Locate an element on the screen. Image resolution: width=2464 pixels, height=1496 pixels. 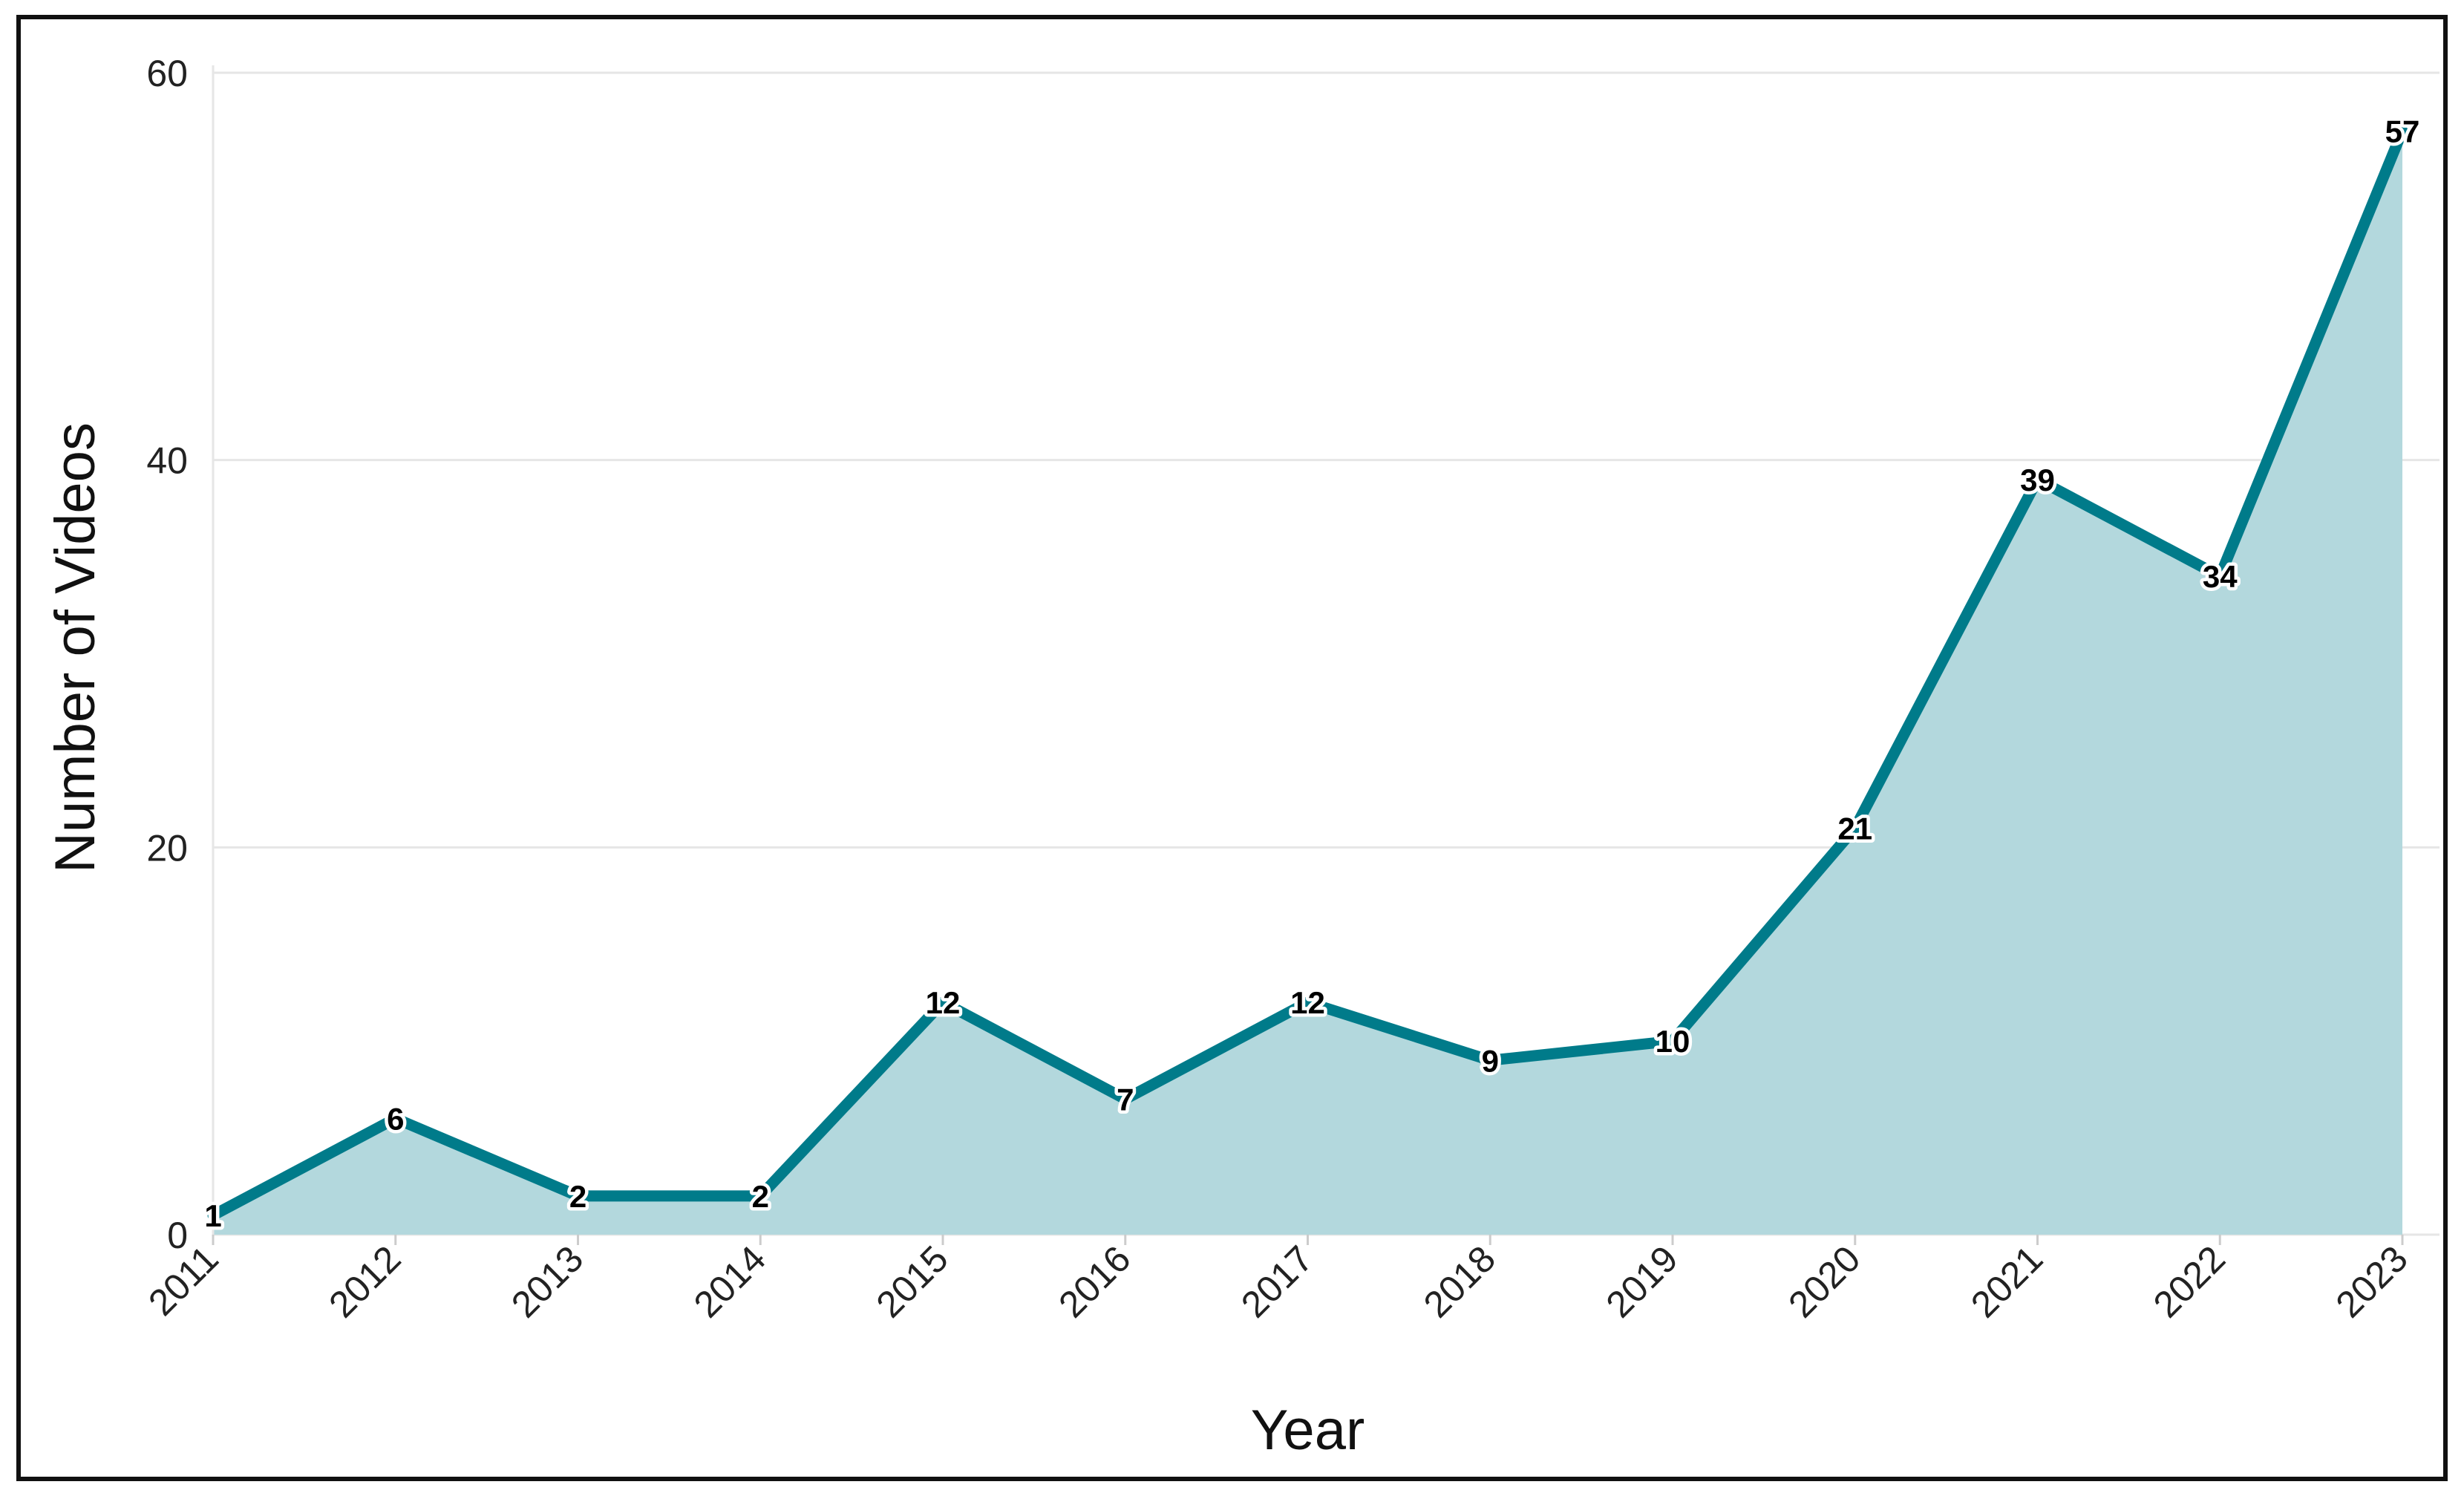
x-tick-label: 2020 is located at coordinates (1824, 1282).